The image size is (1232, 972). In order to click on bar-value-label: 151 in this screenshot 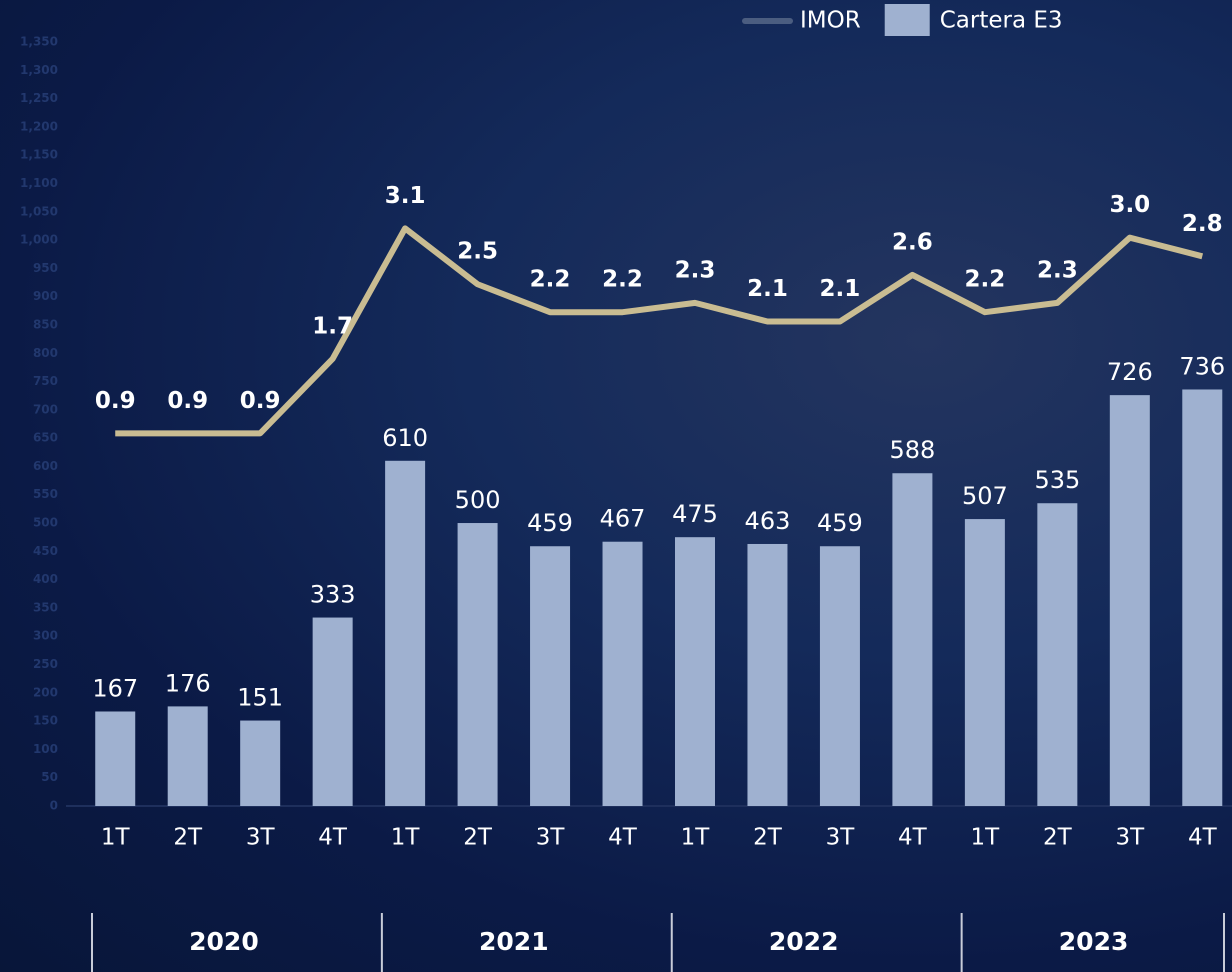, I will do `click(260, 698)`.